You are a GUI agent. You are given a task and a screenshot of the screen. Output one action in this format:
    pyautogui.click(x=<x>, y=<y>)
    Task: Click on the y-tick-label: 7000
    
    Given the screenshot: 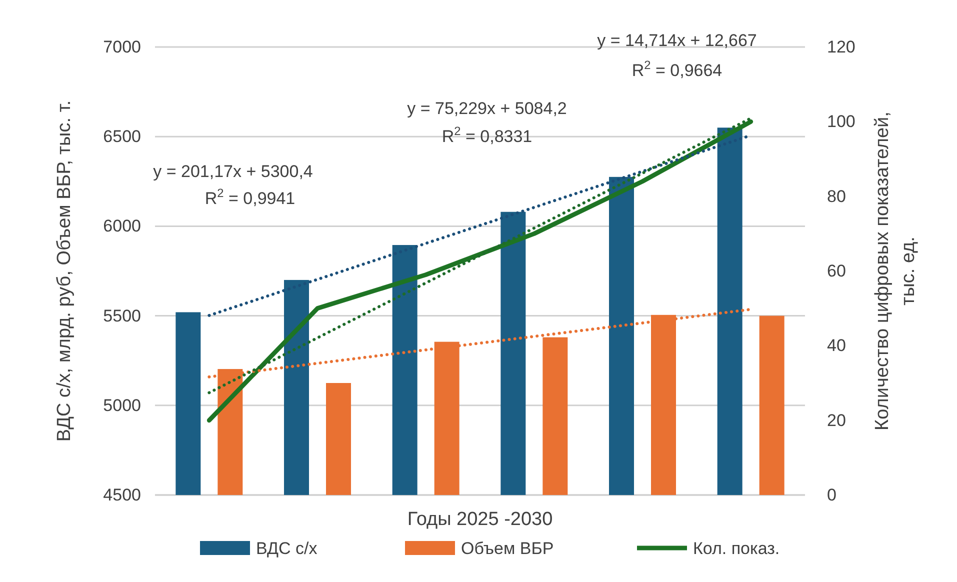 What is the action you would take?
    pyautogui.click(x=122, y=46)
    